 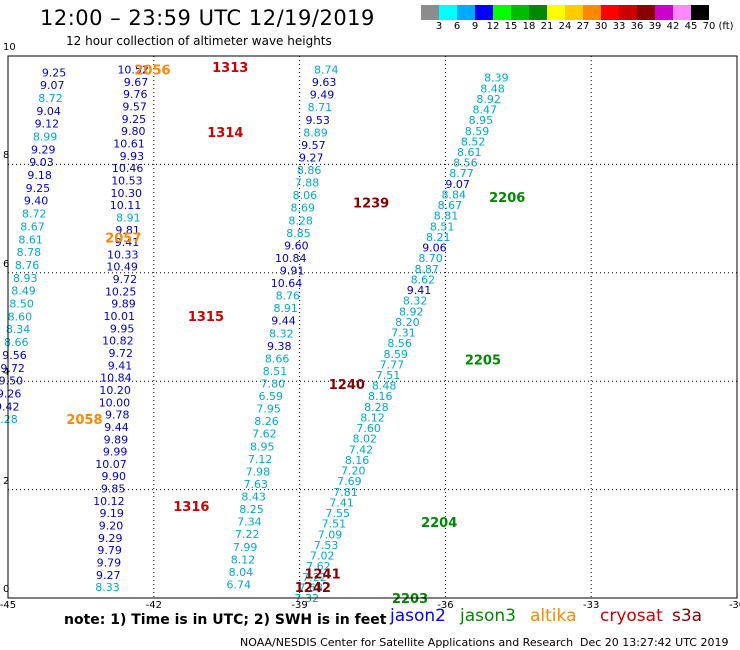 I want to click on wave-height-value: 8.61, so click(x=30, y=239).